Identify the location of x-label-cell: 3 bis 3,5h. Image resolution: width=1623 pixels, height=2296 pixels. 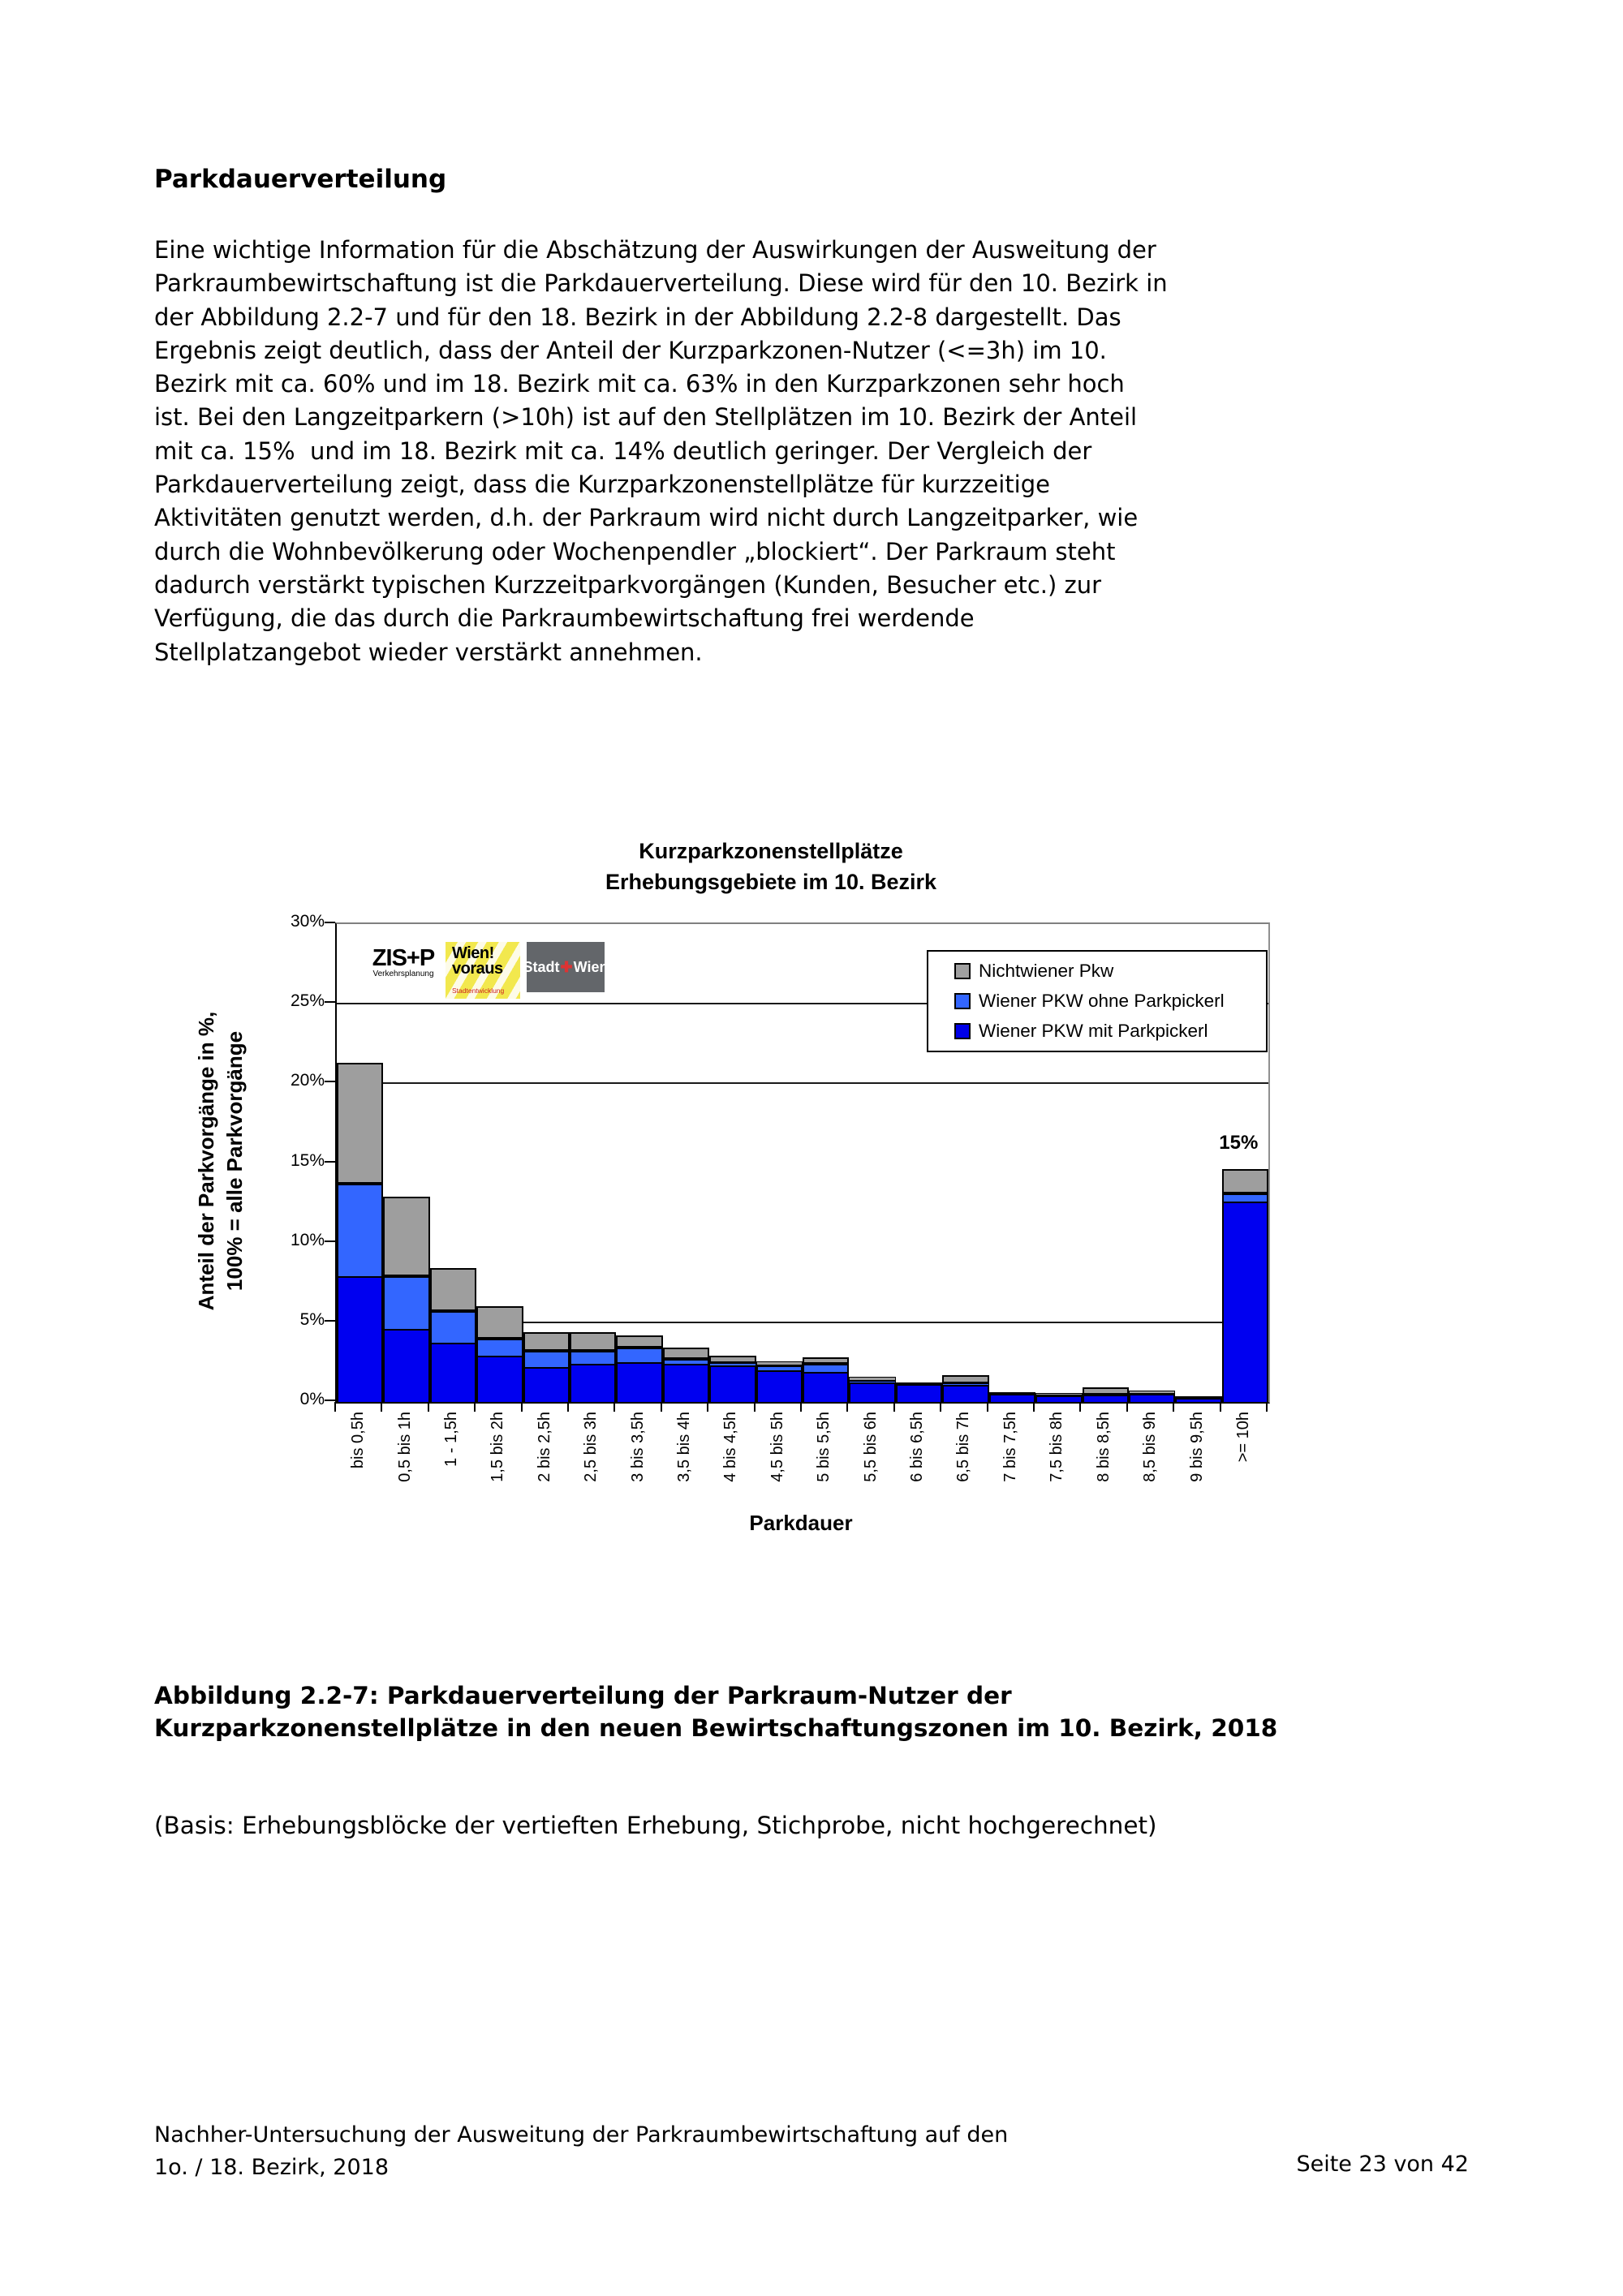
(637, 1460).